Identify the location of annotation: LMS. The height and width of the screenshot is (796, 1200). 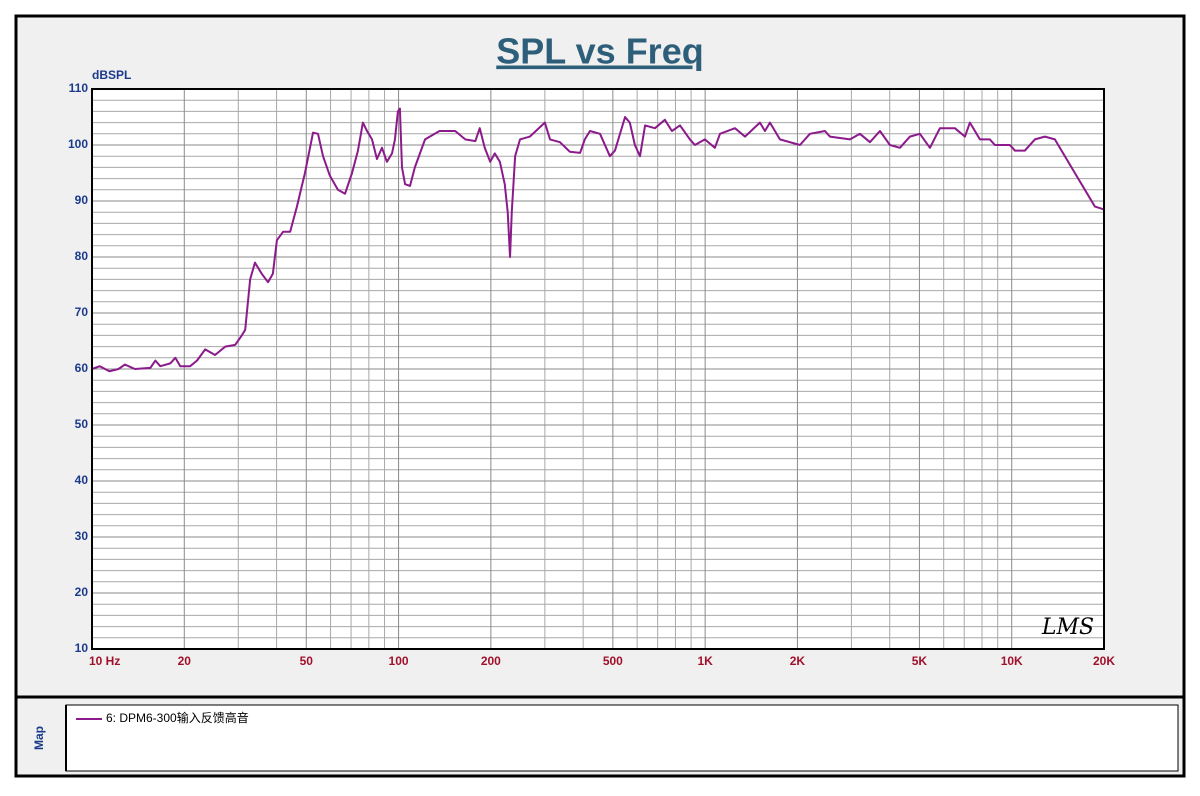
(1067, 627).